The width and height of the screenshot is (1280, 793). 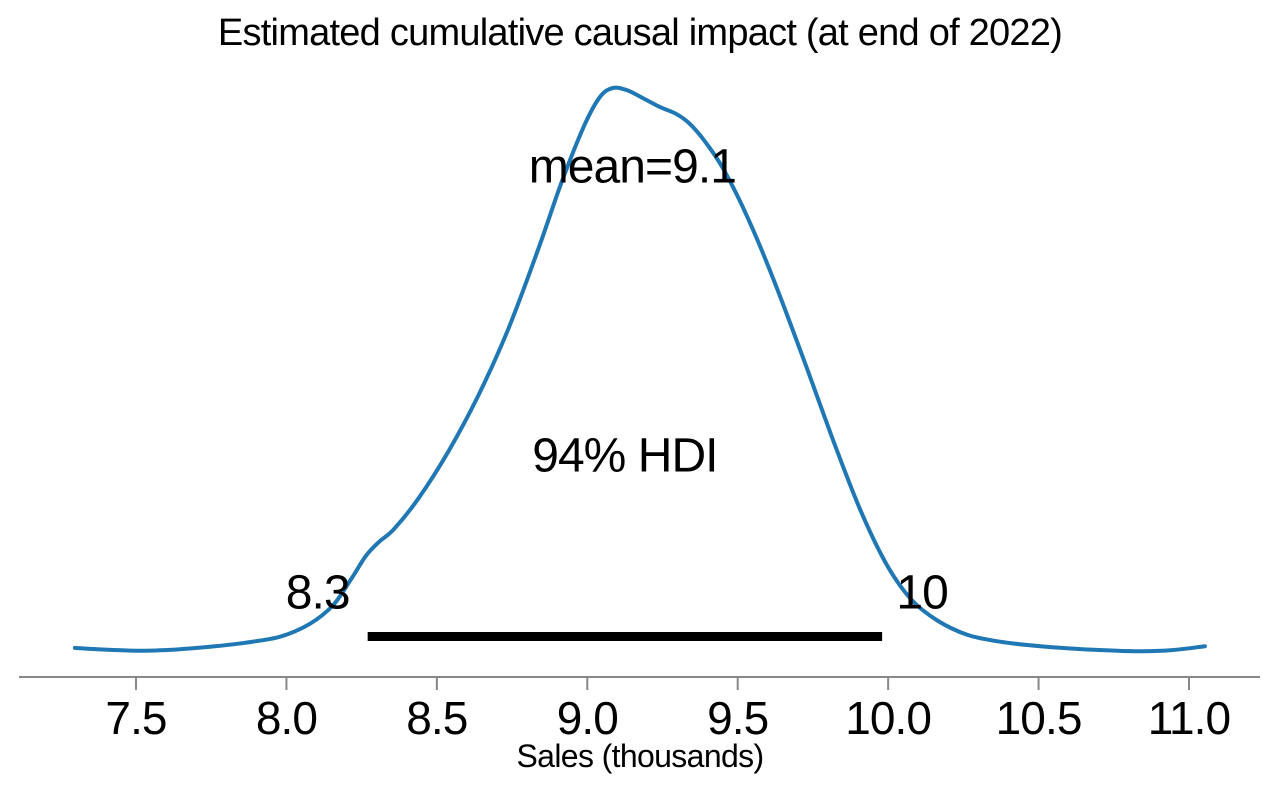 I want to click on x-axis-label: Sales (thousands), so click(x=640, y=756).